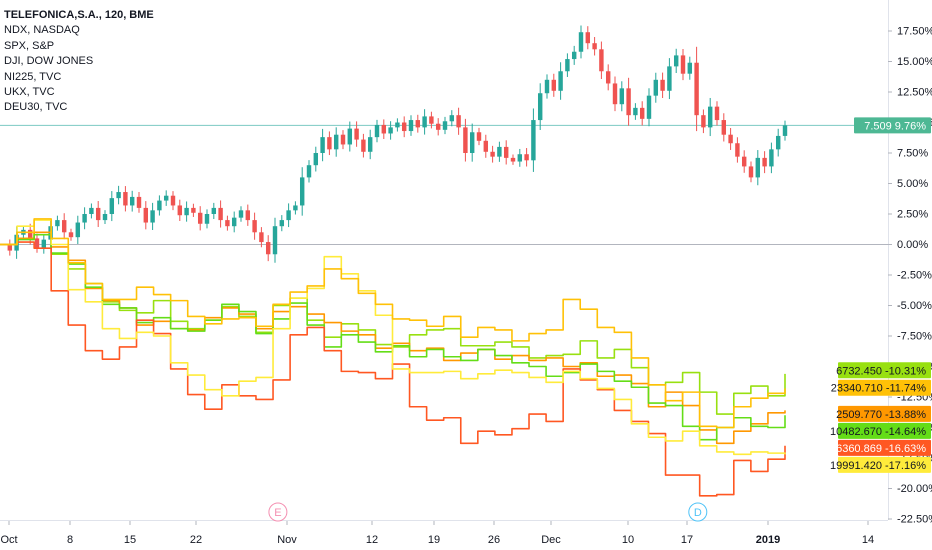  What do you see at coordinates (914, 32) in the screenshot?
I see `y-tick-label: 17.50%` at bounding box center [914, 32].